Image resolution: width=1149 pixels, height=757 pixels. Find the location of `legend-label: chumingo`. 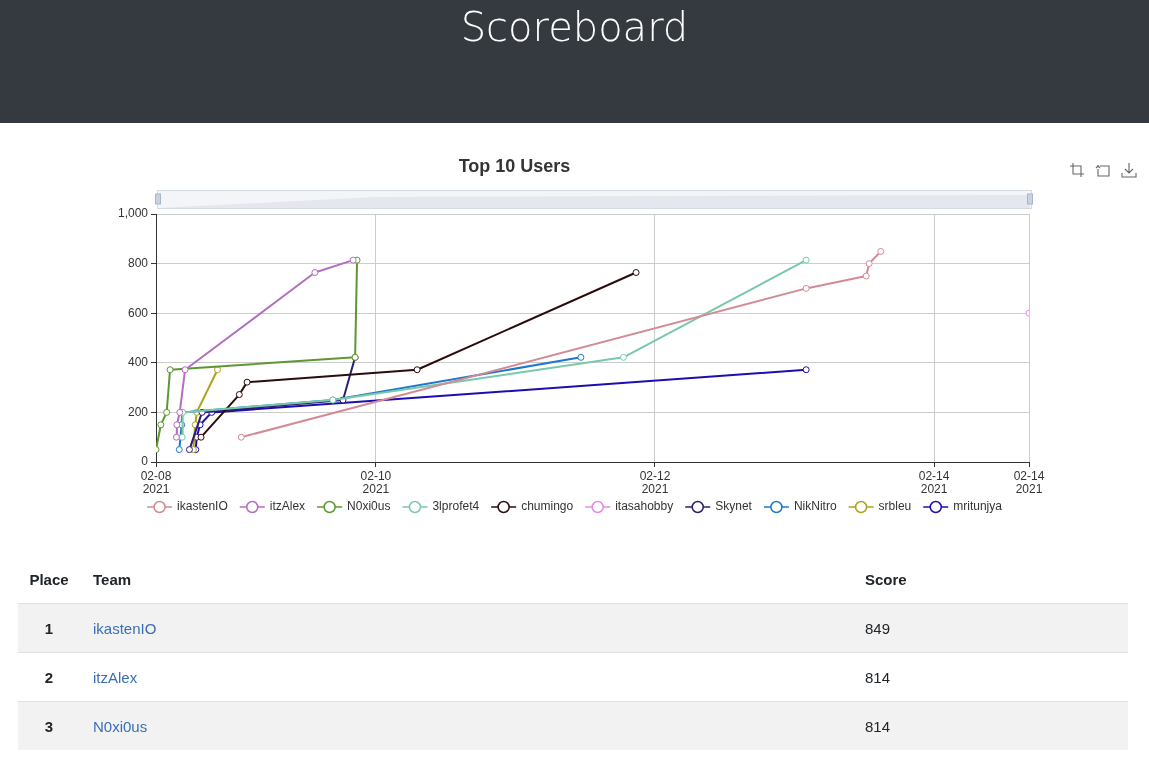

legend-label: chumingo is located at coordinates (547, 506).